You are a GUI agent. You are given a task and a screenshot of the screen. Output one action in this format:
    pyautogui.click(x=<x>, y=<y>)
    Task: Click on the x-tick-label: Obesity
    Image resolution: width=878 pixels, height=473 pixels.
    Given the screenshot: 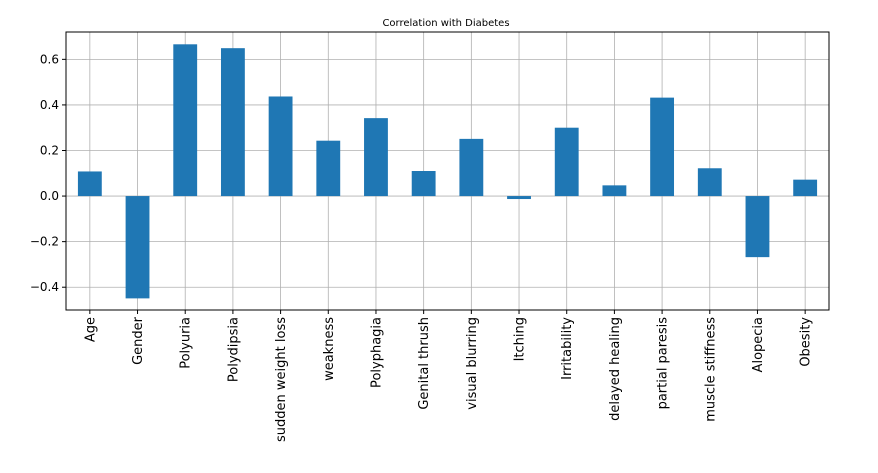 What is the action you would take?
    pyautogui.click(x=806, y=342)
    